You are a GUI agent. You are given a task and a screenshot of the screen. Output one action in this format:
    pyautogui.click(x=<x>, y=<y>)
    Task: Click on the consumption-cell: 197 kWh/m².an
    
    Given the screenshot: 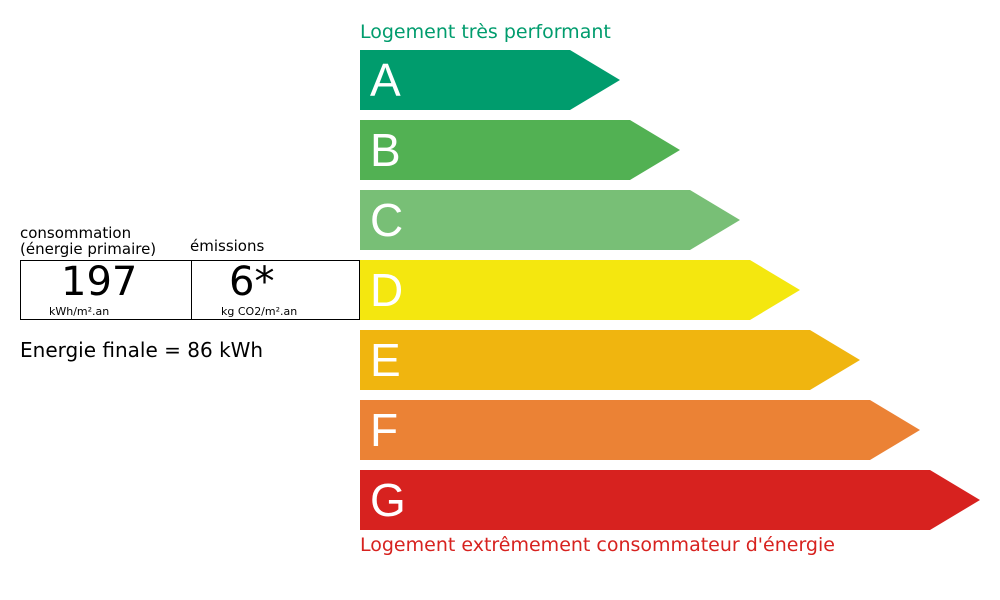 What is the action you would take?
    pyautogui.click(x=106, y=290)
    